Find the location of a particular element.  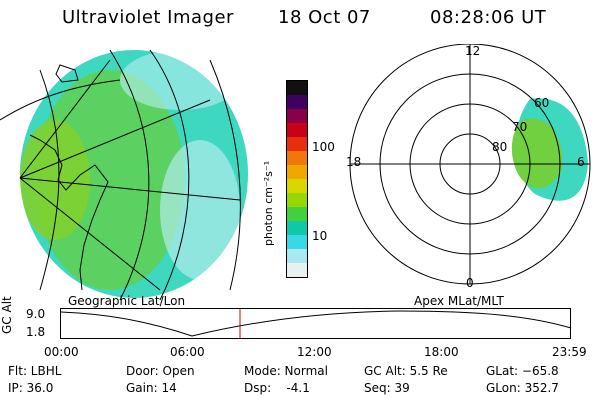

lat-label-60: 60 is located at coordinates (542, 103).